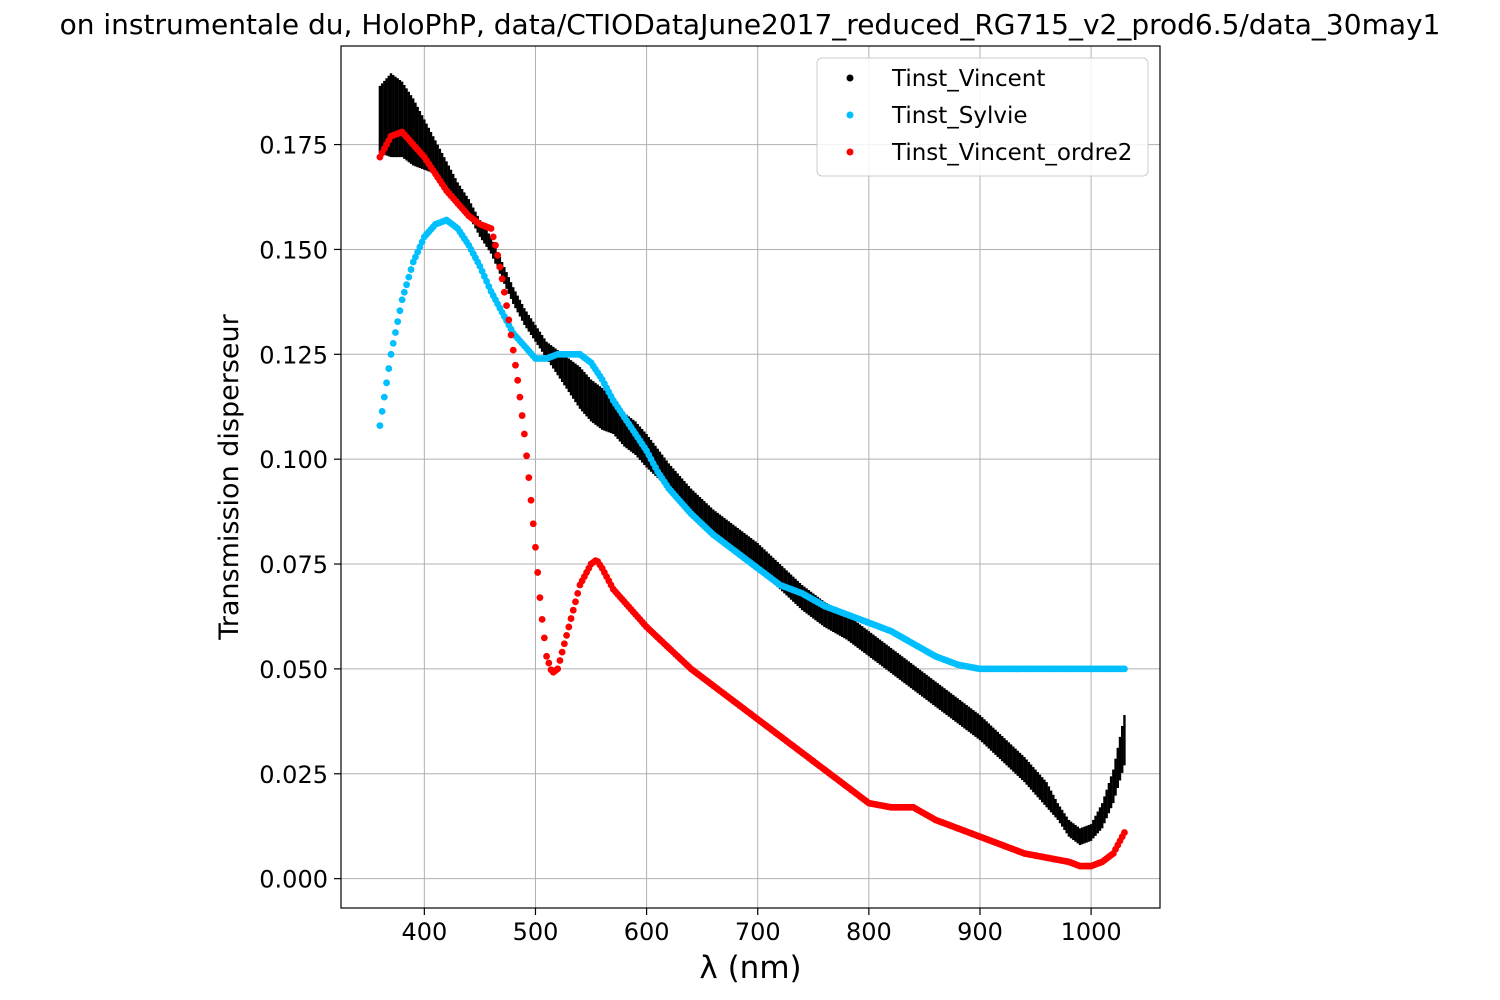 Image resolution: width=1500 pixels, height=1000 pixels. I want to click on legend-label: Tinst_Vincent_ordre2, so click(1011, 153).